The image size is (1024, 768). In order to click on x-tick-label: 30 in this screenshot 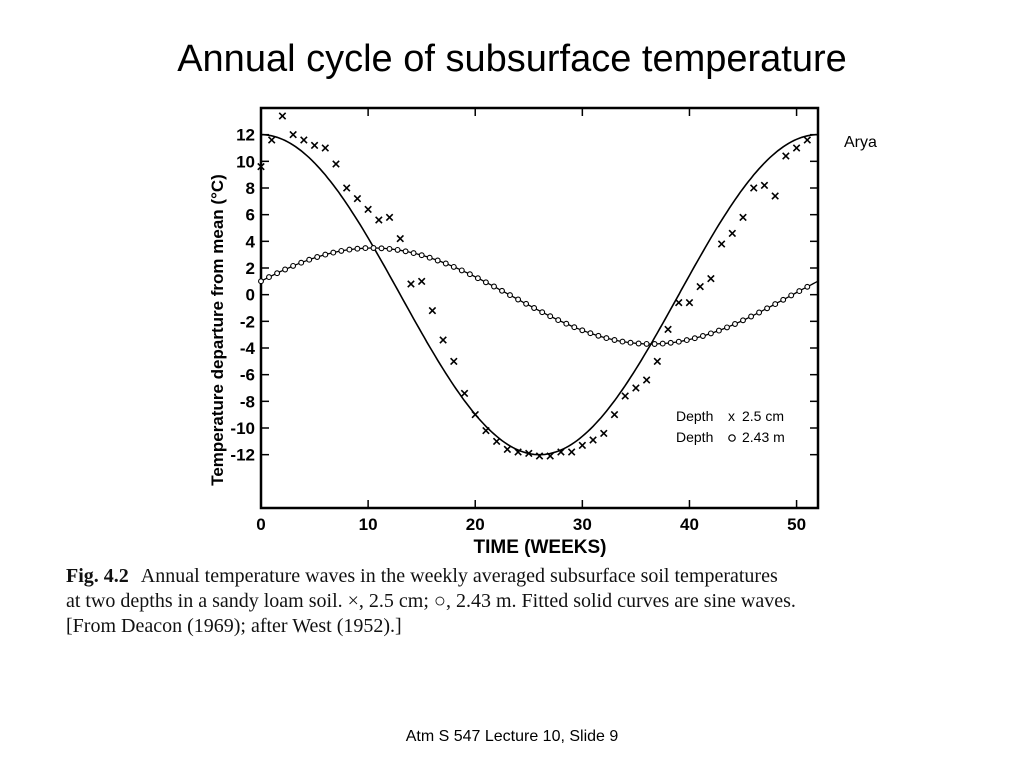, I will do `click(582, 524)`.